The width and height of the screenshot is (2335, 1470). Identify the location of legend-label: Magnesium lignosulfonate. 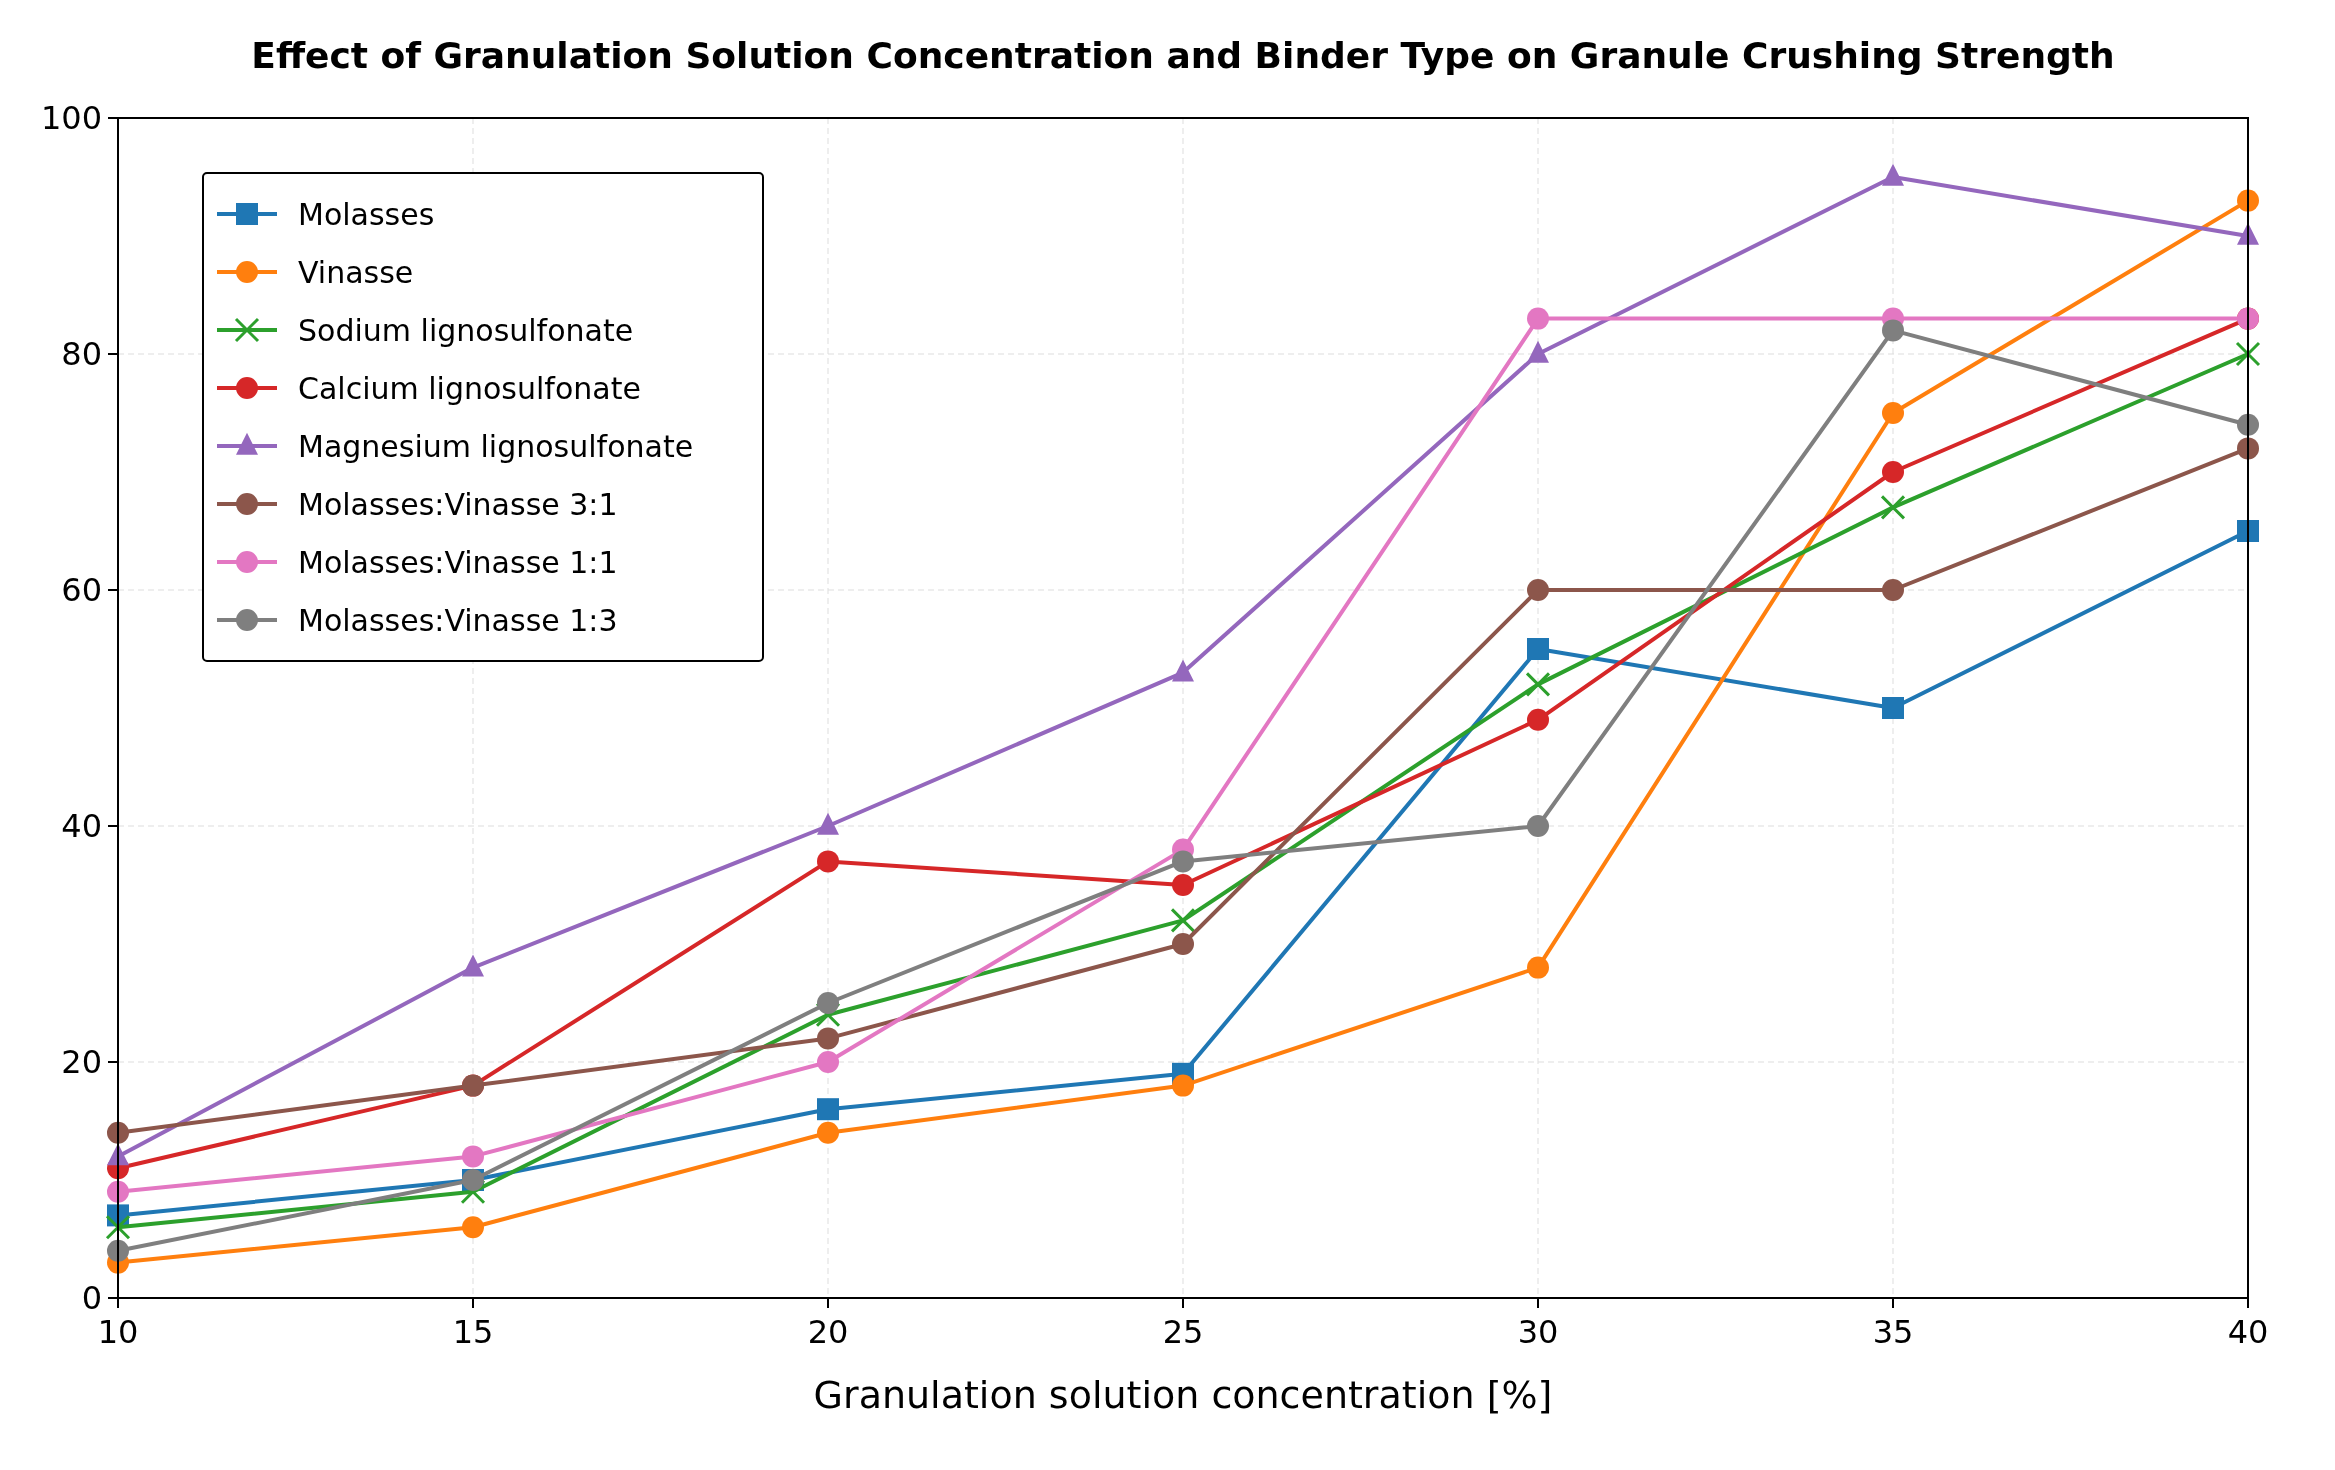
(496, 446).